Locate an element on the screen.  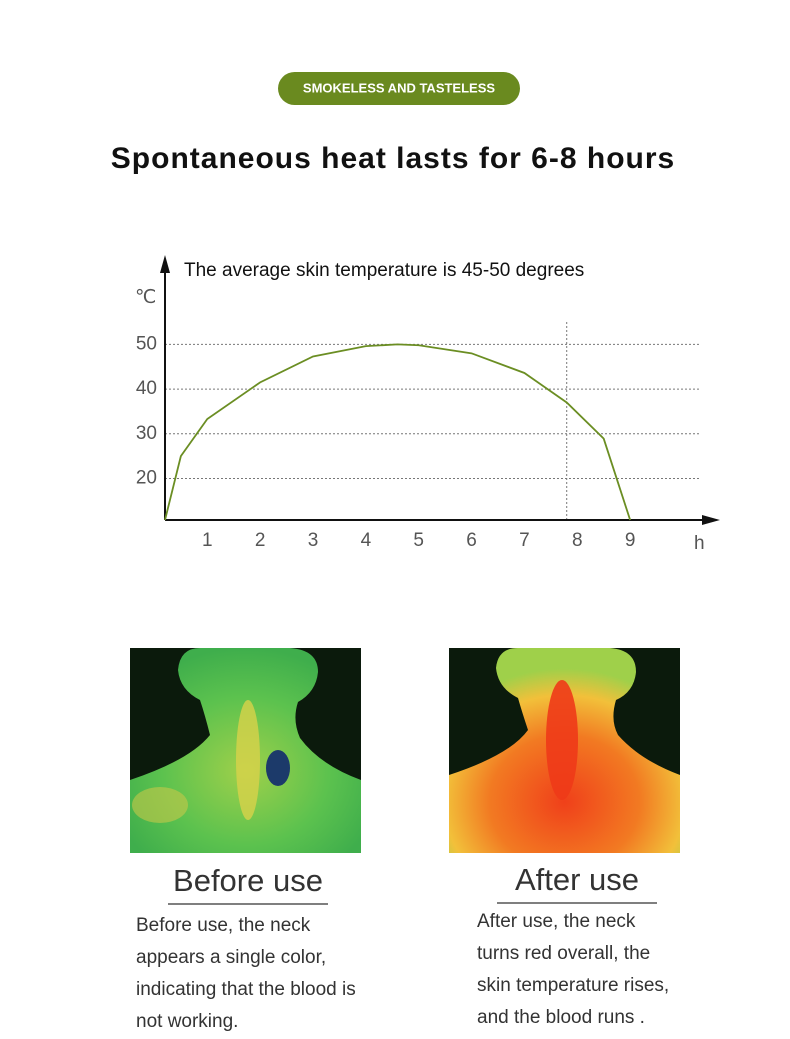
x-axis-label: h is located at coordinates (699, 543).